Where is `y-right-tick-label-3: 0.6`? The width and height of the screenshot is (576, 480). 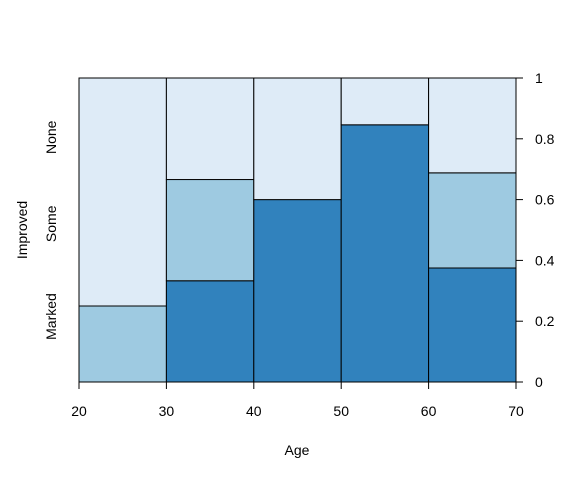
y-right-tick-label-3: 0.6 is located at coordinates (545, 200).